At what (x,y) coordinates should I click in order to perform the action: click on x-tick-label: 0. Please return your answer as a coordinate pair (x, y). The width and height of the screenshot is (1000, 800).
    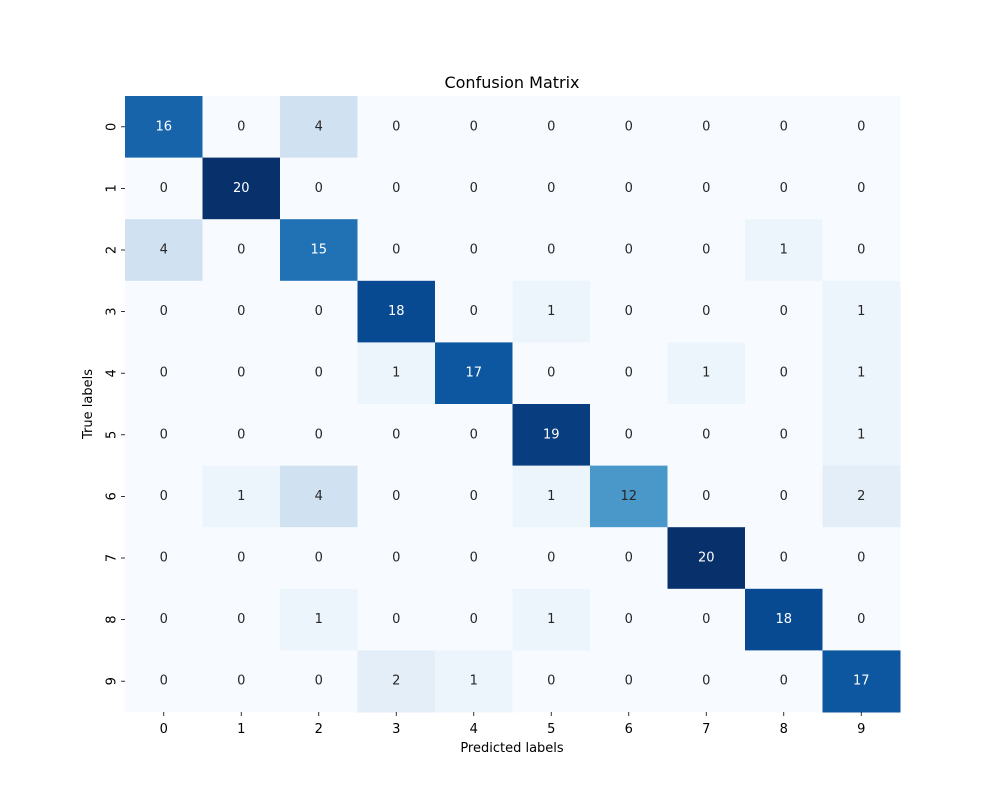
    Looking at the image, I should click on (164, 729).